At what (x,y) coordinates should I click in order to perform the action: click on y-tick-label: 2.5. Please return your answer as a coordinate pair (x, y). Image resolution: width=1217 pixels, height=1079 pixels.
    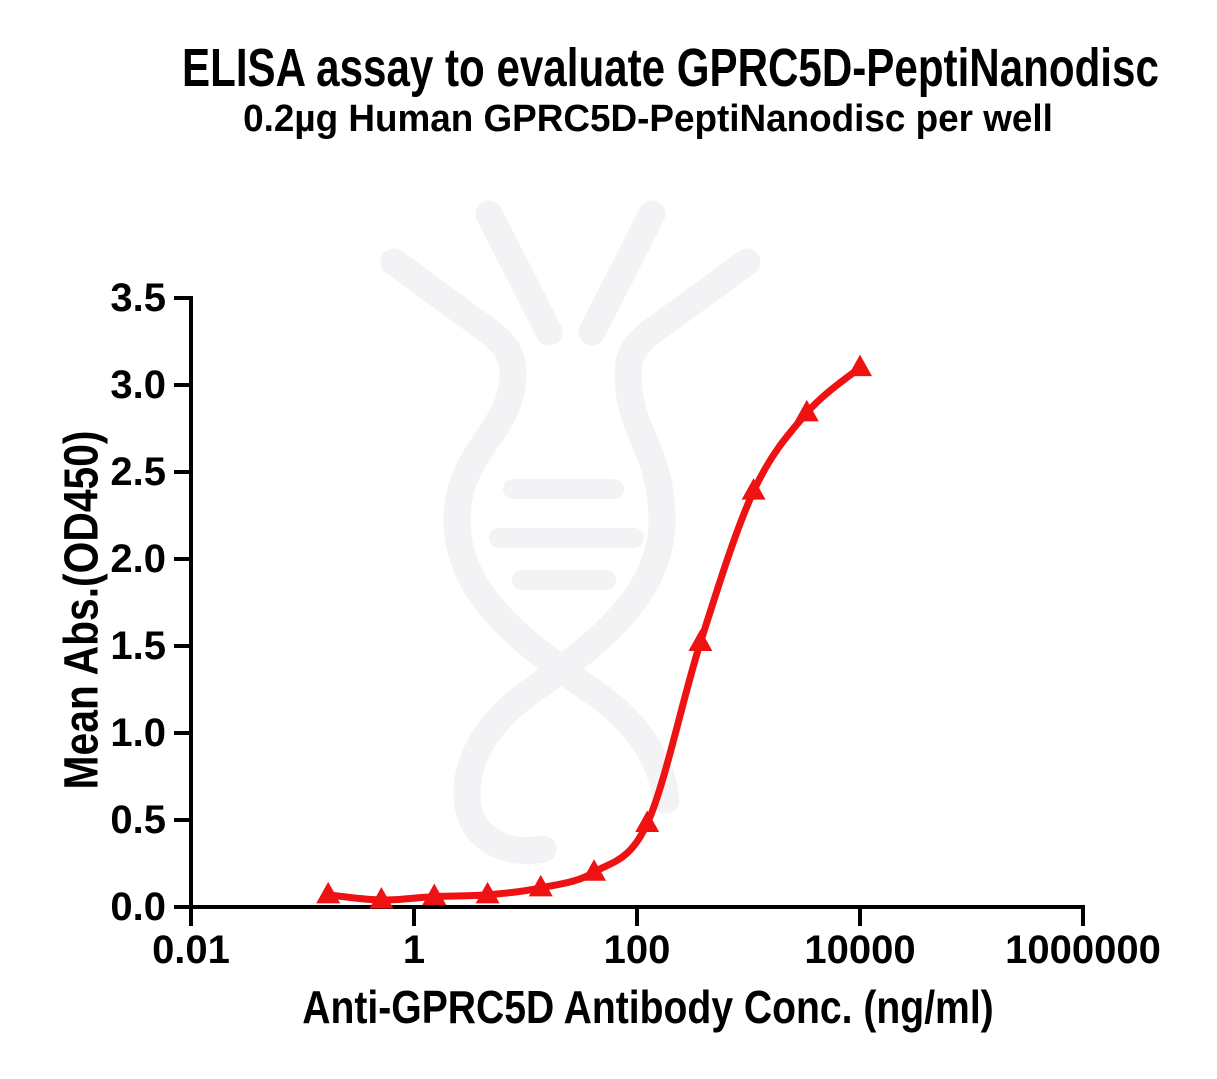
    Looking at the image, I should click on (138, 472).